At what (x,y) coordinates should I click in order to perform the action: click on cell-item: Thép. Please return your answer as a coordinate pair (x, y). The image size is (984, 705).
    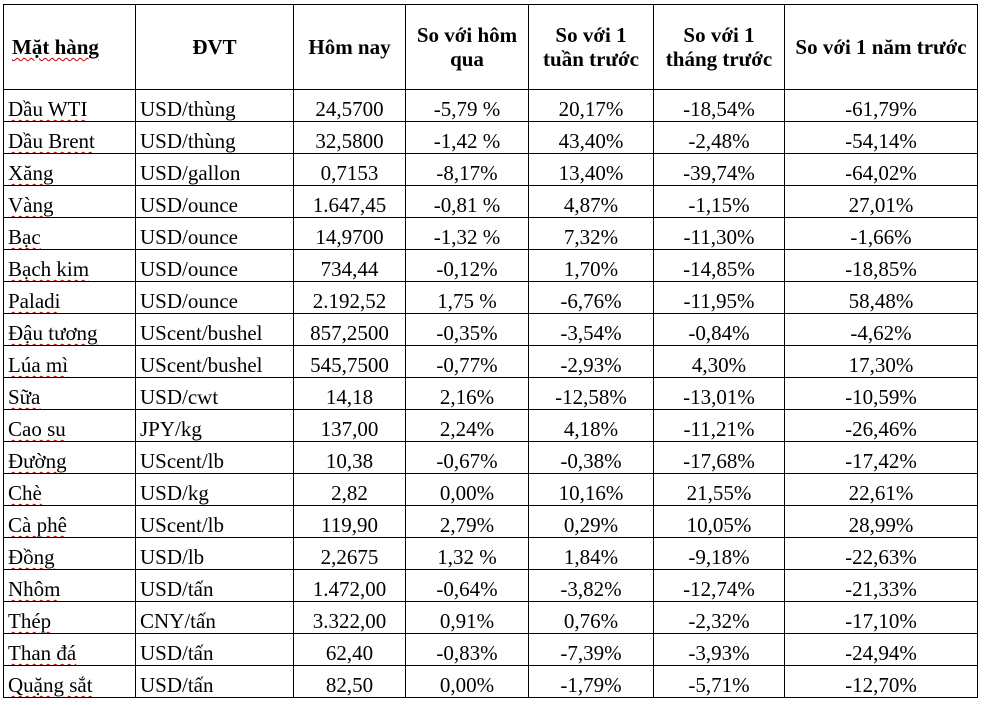
    Looking at the image, I should click on (69, 617).